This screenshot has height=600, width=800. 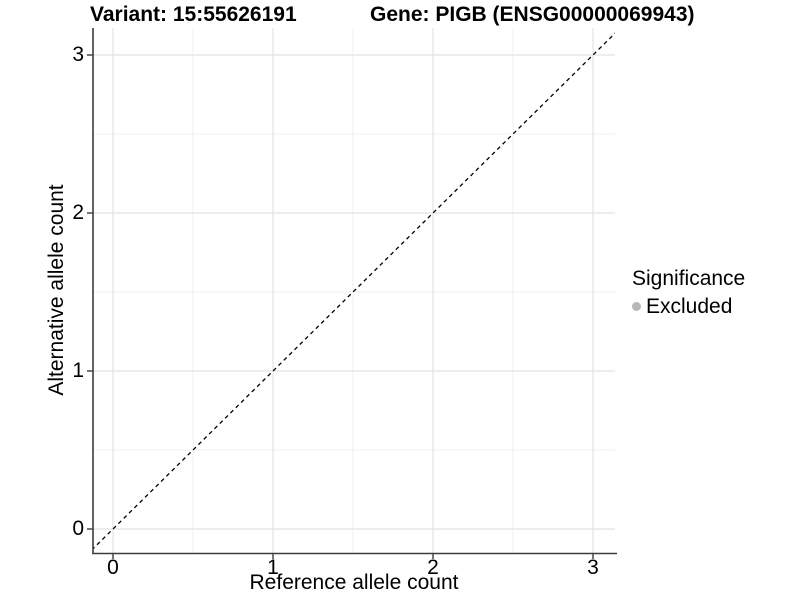 What do you see at coordinates (688, 292) in the screenshot?
I see `legend: Significance Excluded` at bounding box center [688, 292].